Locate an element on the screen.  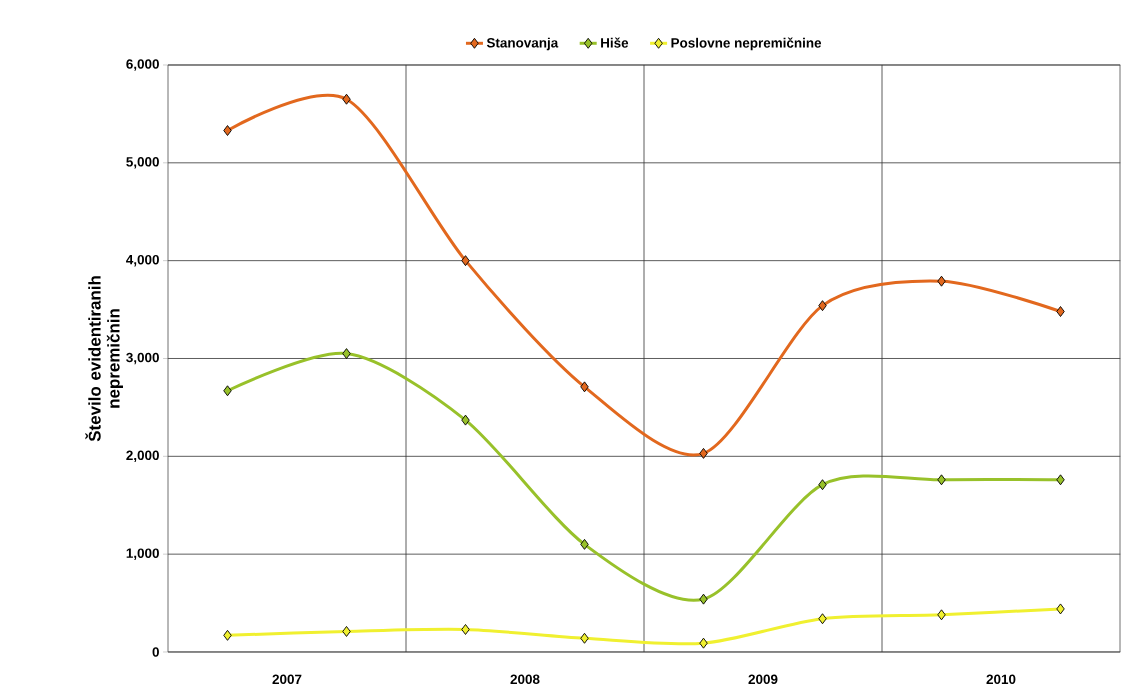
y-axis-title: Število evidentiranih nepremičnin is located at coordinates (104, 359).